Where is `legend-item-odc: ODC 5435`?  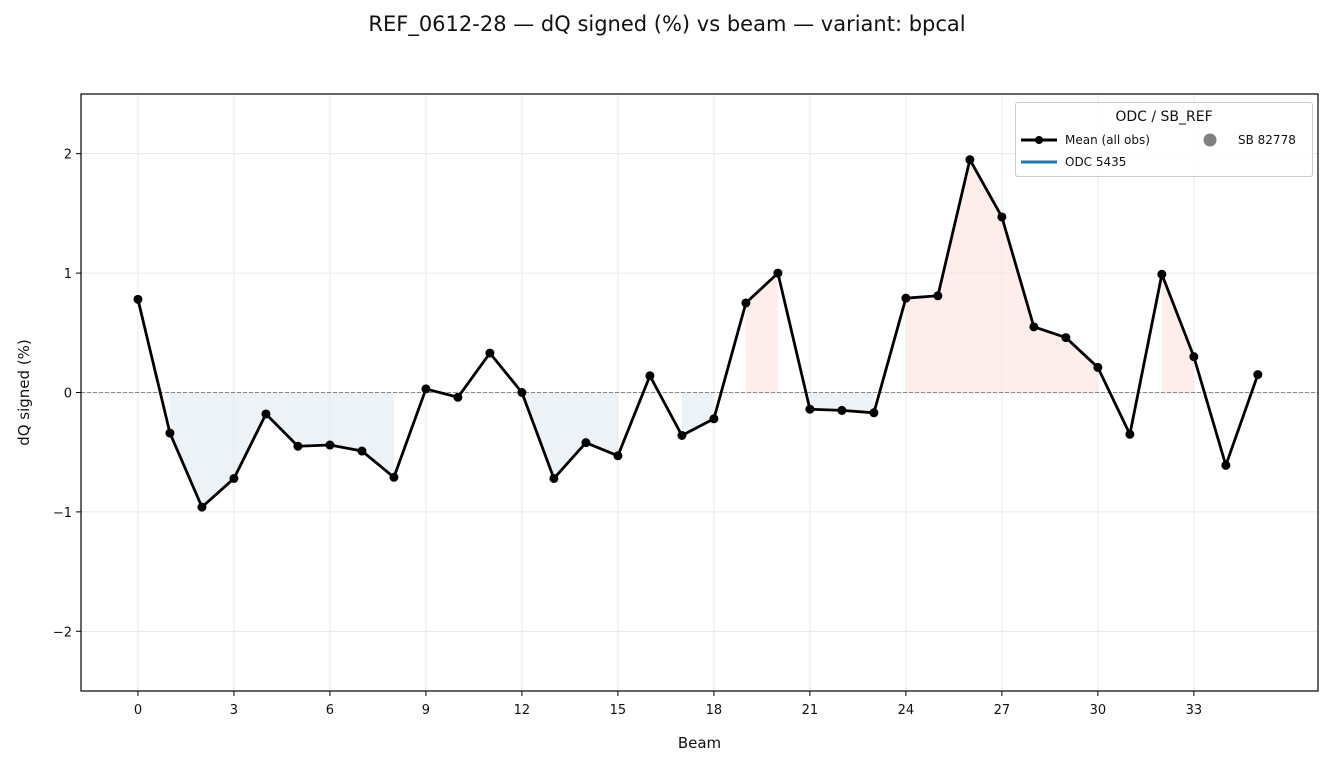 legend-item-odc: ODC 5435 is located at coordinates (1073, 162).